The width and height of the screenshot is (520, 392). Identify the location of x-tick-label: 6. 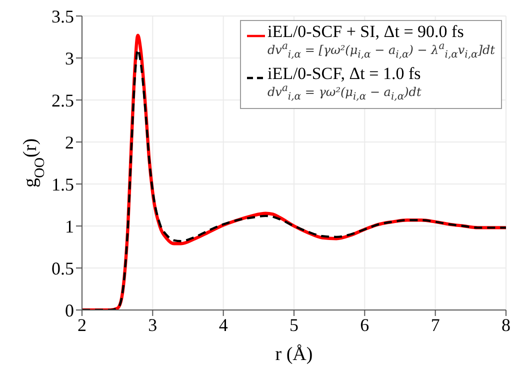
(365, 324).